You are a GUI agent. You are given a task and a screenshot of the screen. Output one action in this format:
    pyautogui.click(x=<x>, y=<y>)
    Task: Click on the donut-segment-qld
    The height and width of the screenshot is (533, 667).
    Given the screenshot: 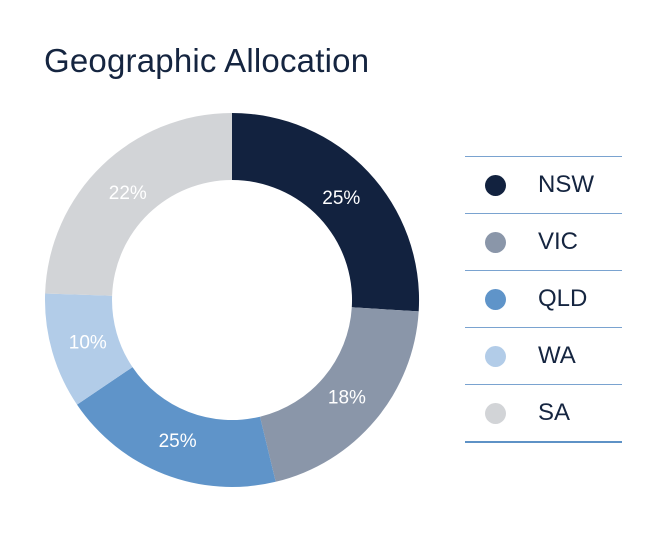 What is the action you would take?
    pyautogui.click(x=176, y=427)
    